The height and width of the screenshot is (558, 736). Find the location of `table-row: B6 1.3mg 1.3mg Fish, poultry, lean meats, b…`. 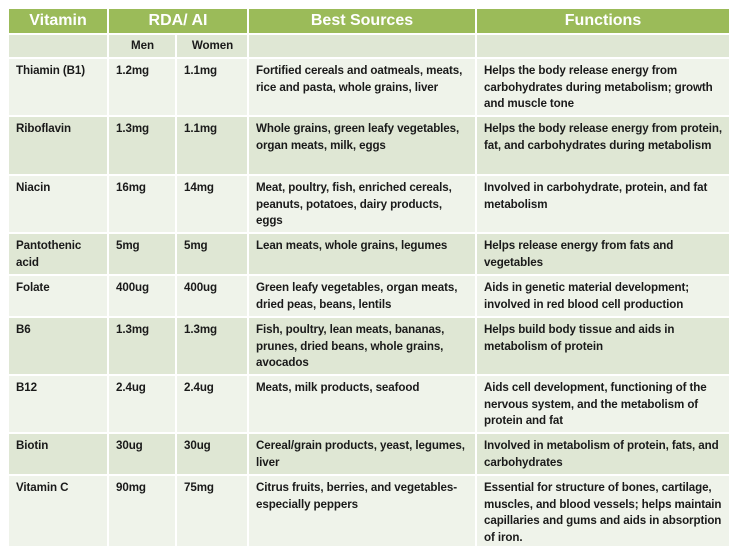

table-row: B6 1.3mg 1.3mg Fish, poultry, lean meats, b… is located at coordinates (369, 346).